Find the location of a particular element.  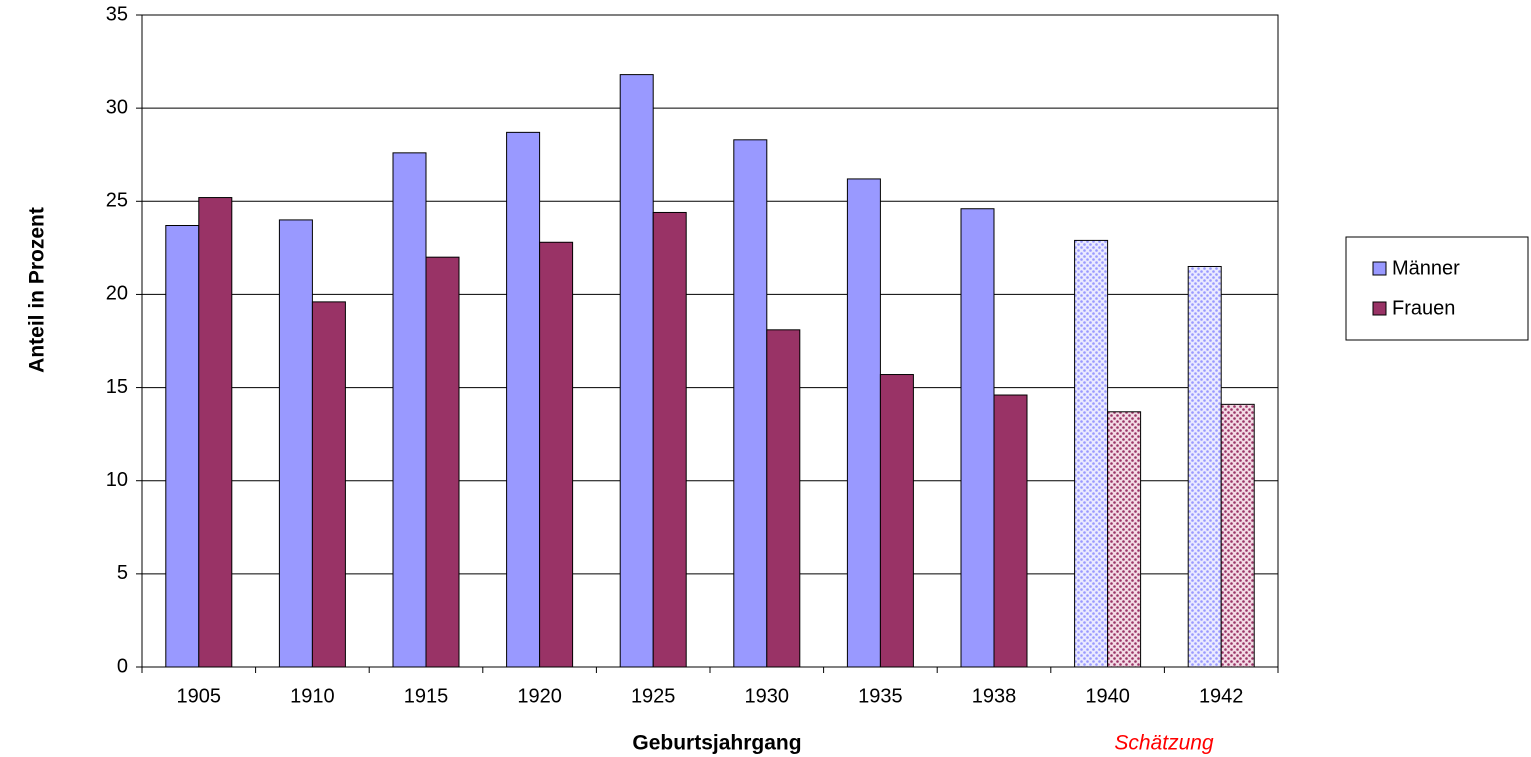

x-tick-label: 1935 is located at coordinates (880, 696).